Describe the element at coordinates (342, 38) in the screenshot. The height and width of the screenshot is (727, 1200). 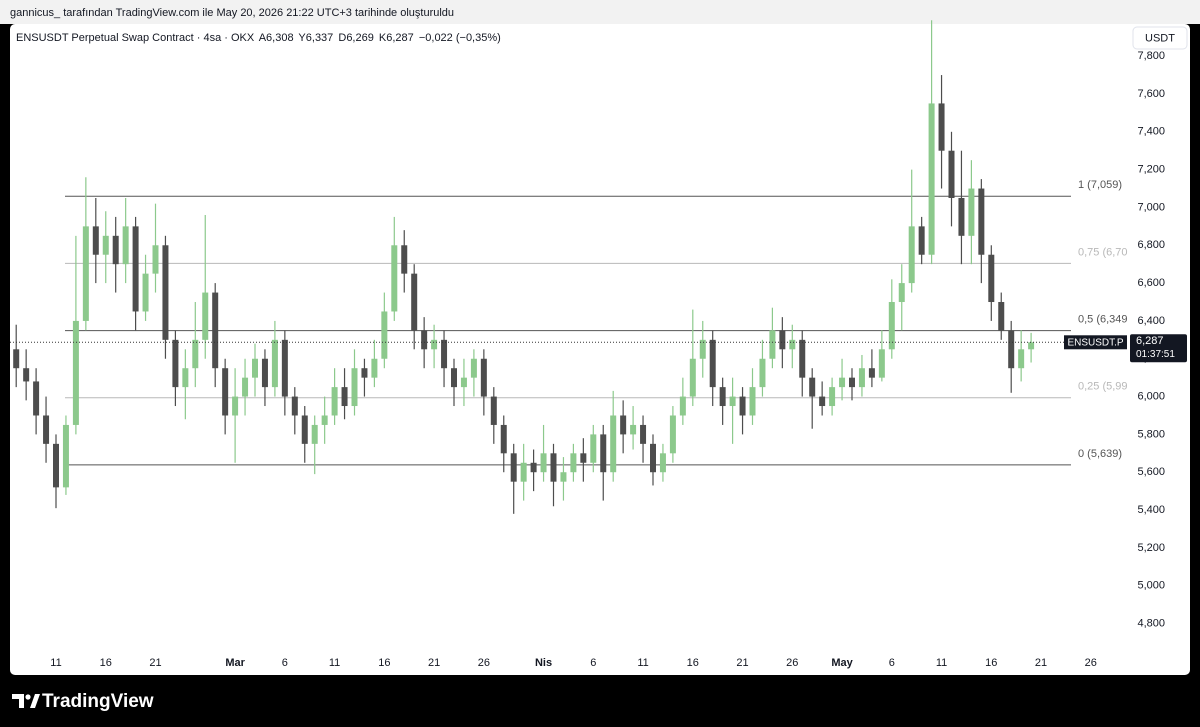
I see `legend-low-label: D` at that location.